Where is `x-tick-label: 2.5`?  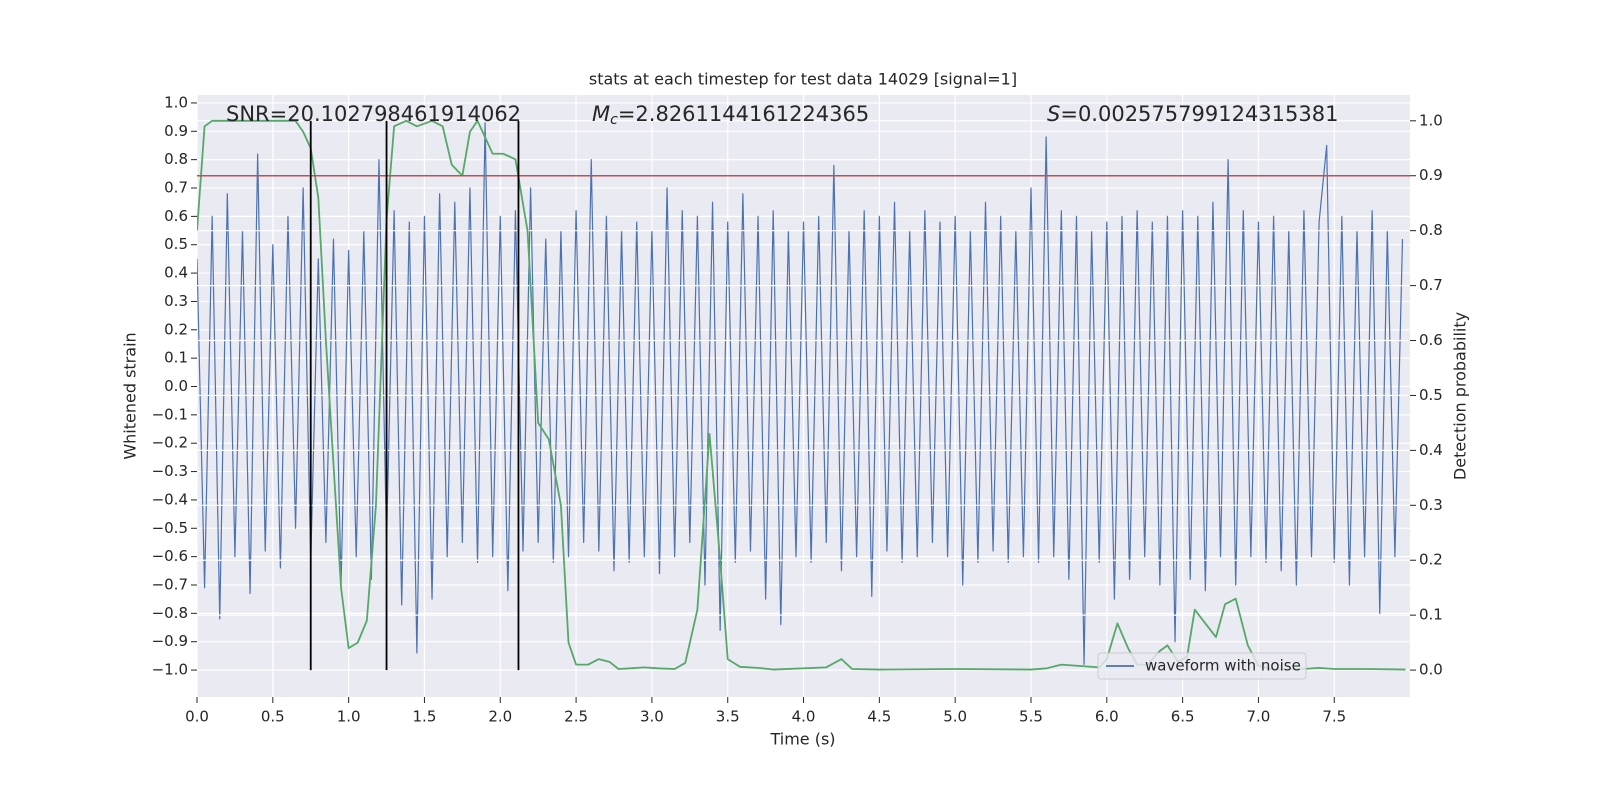 x-tick-label: 2.5 is located at coordinates (576, 717).